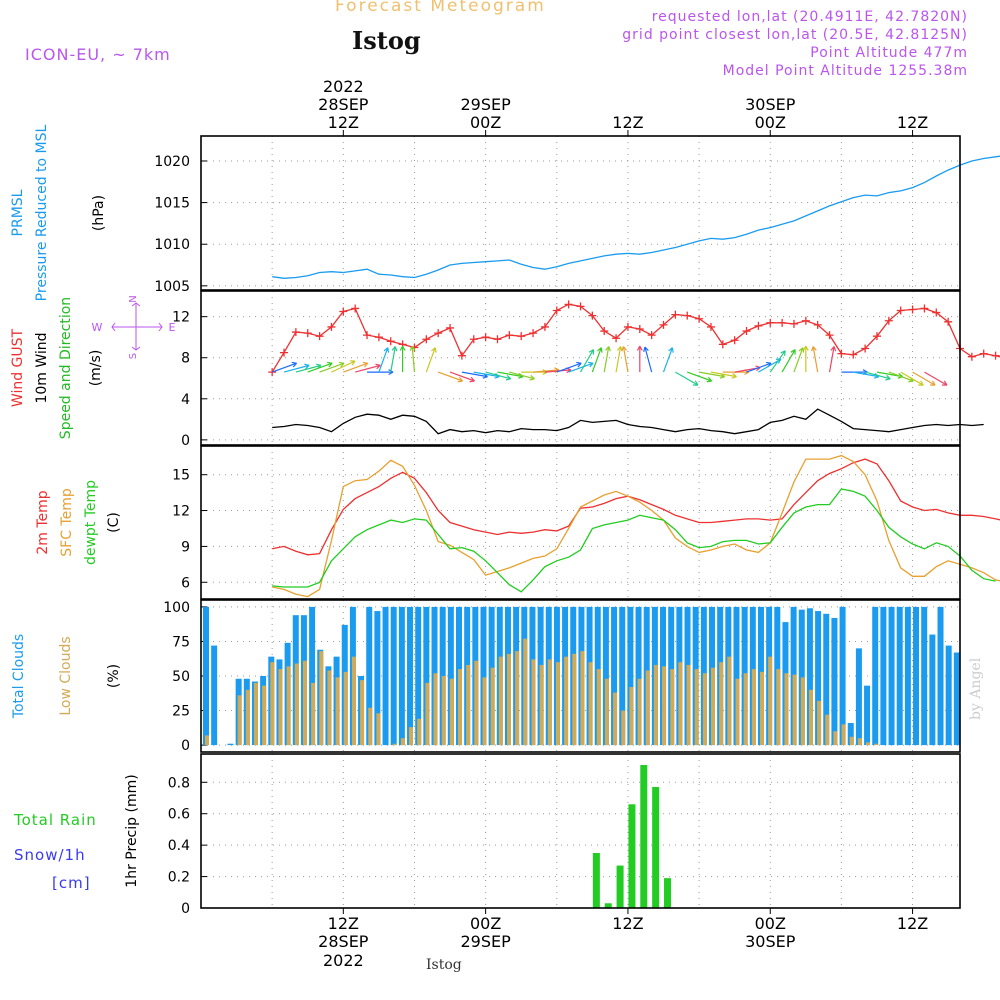 This screenshot has width=1000, height=1000. I want to click on top-axis-hour: 12Z, so click(912, 122).